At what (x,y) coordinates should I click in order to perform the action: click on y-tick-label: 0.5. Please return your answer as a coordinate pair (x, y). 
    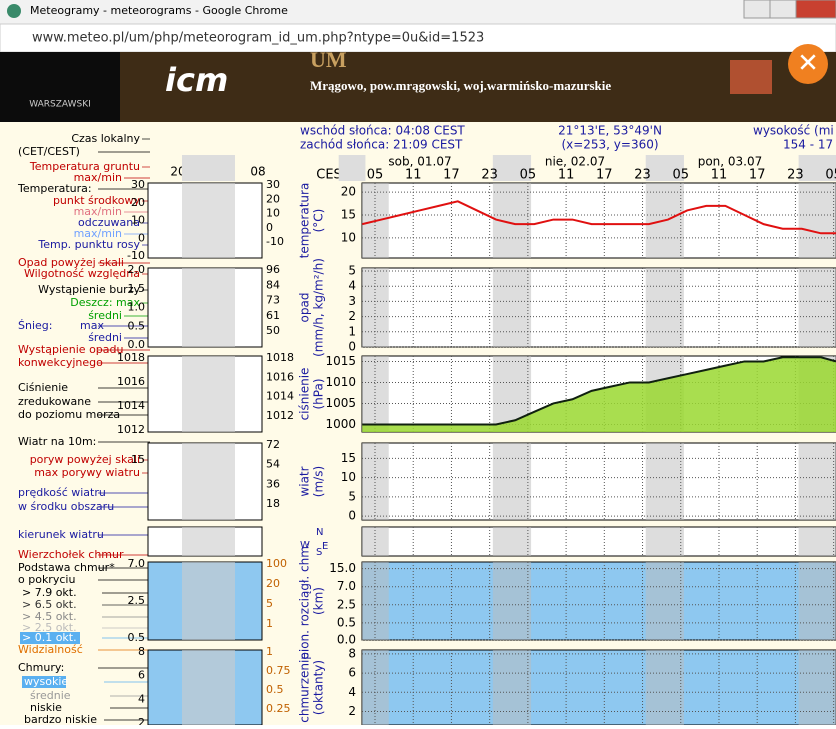
    Looking at the image, I should click on (346, 622).